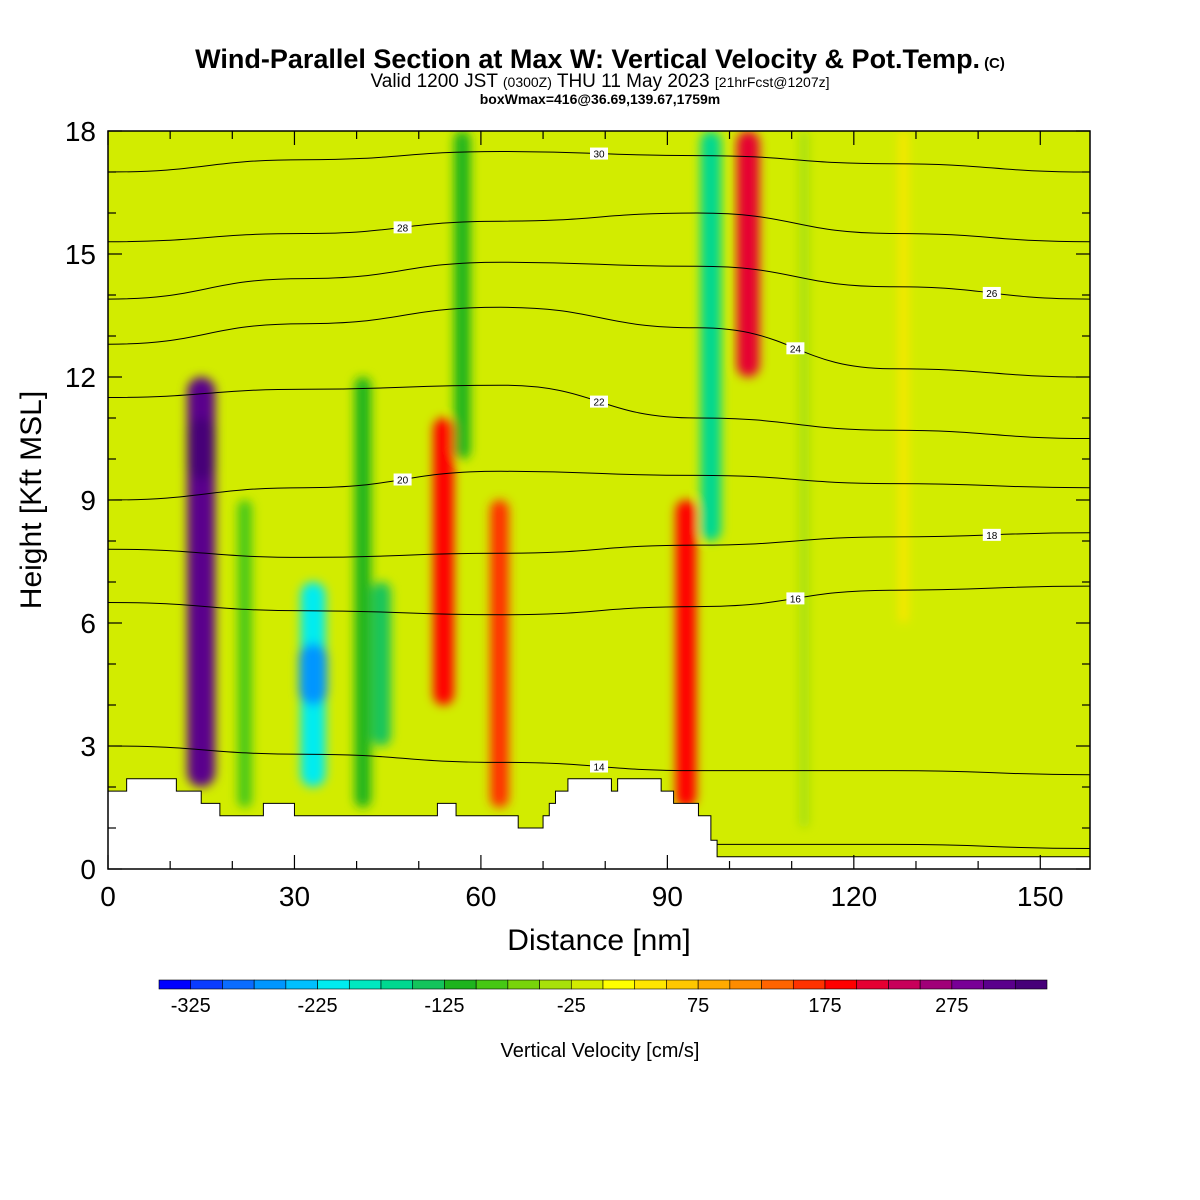 The height and width of the screenshot is (1200, 1200). What do you see at coordinates (80, 377) in the screenshot?
I see `y-tick-label: 12` at bounding box center [80, 377].